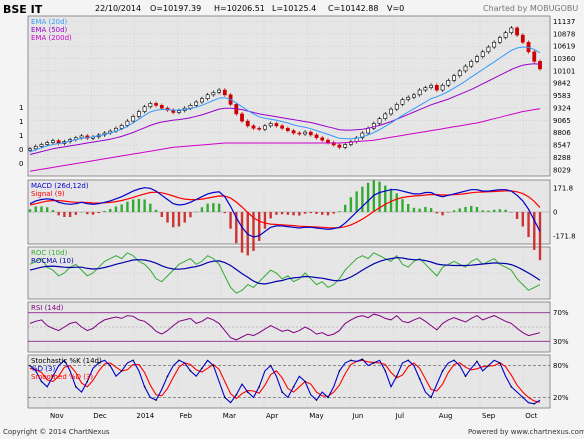 Image resolution: width=584 pixels, height=444 pixels. Describe the element at coordinates (48, 194) in the screenshot. I see `legend-signal: Signal (9)` at that location.